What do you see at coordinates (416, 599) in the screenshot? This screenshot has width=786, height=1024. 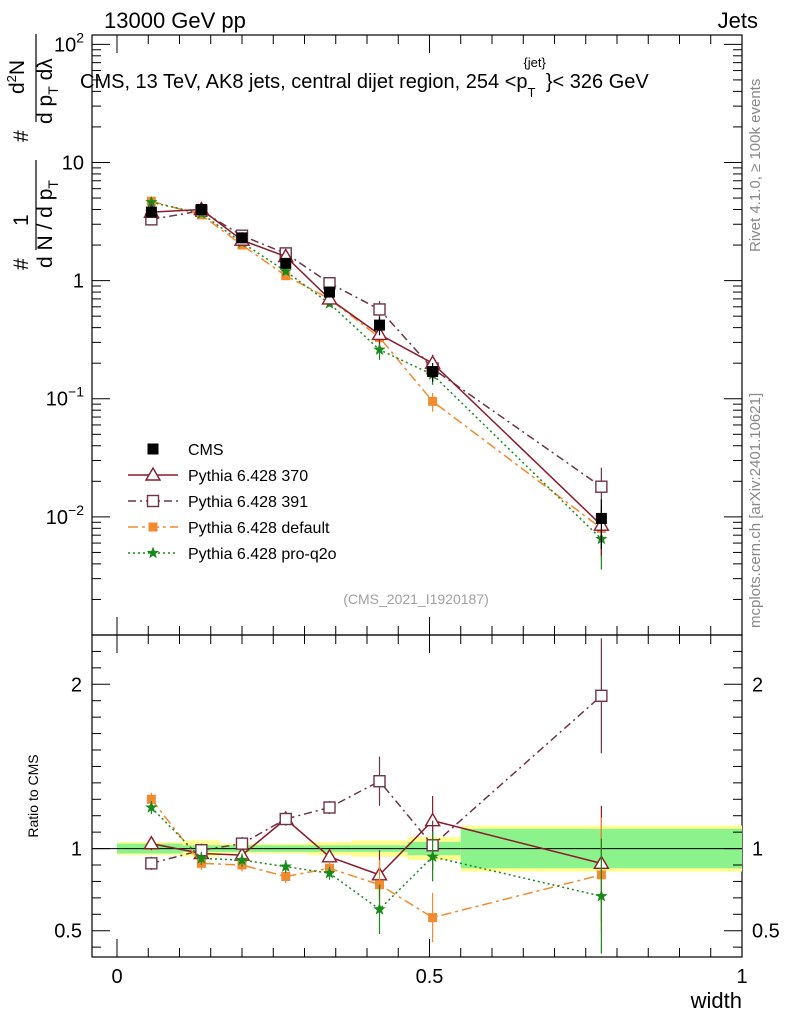 I see `analysis-label: (CMS_2021_I1920187)` at bounding box center [416, 599].